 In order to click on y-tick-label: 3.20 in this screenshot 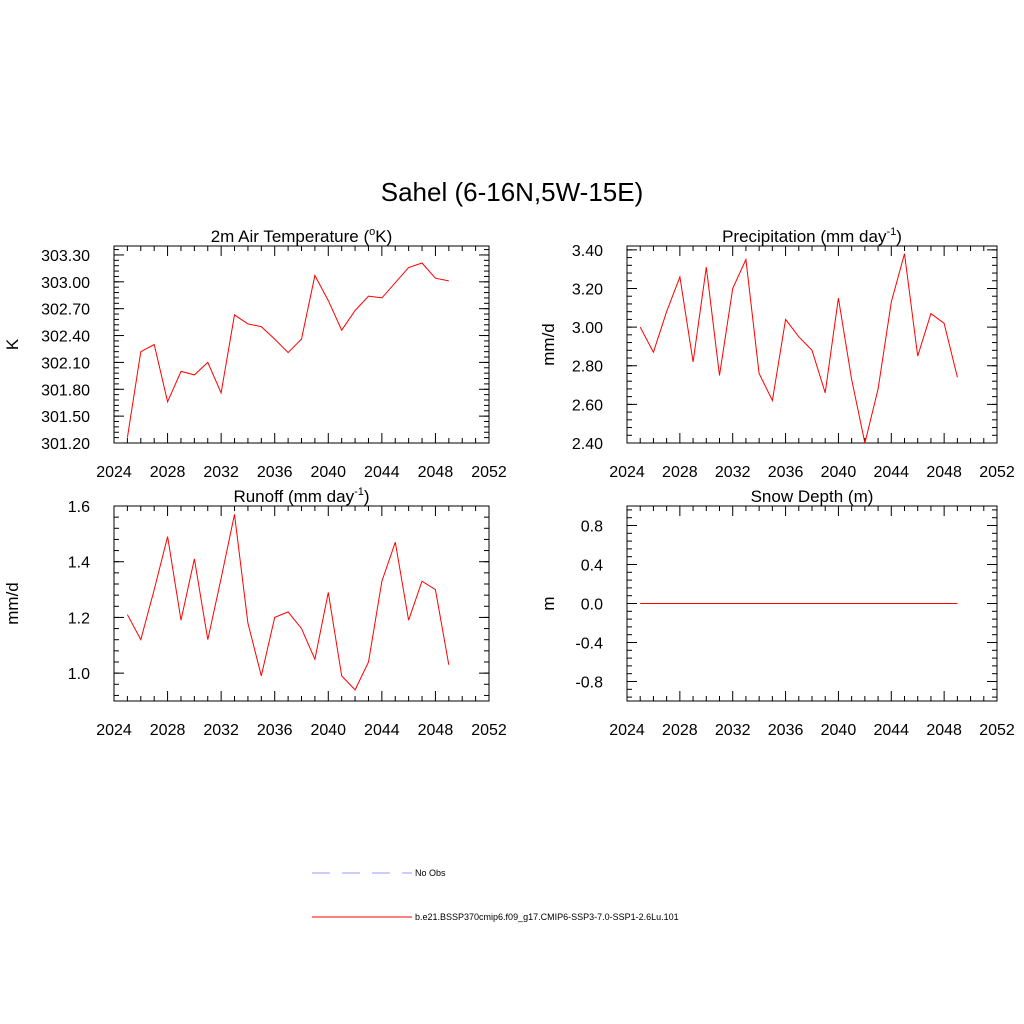, I will do `click(587, 289)`.